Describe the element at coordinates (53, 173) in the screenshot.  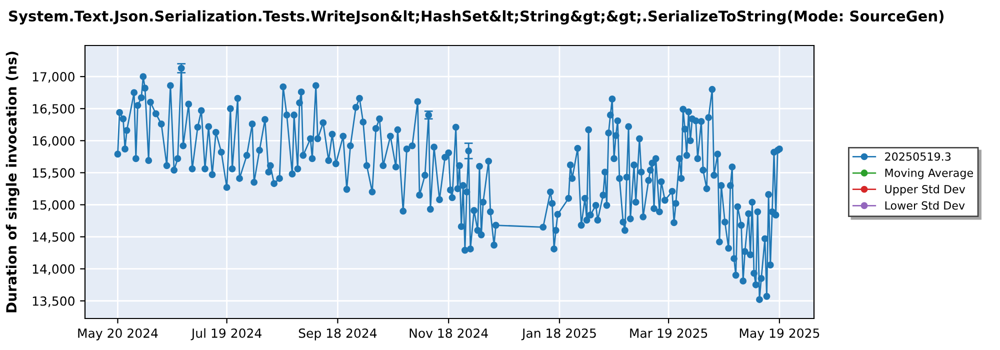
I see `y-tick-label: 15,500` at that location.